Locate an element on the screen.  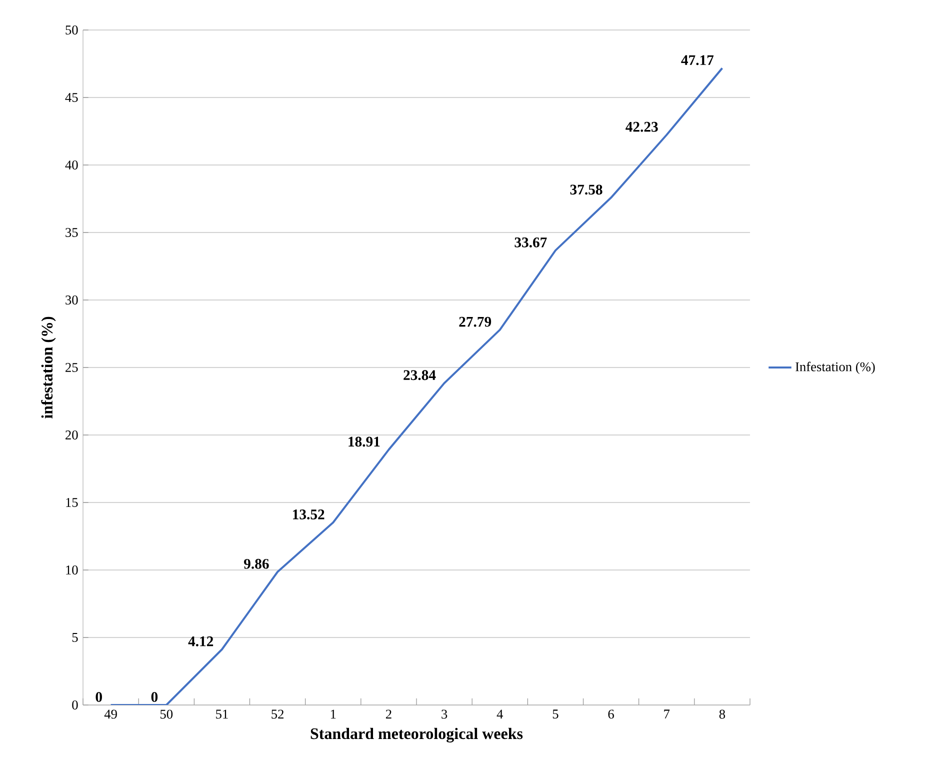
x-tick-label: 49 is located at coordinates (110, 714).